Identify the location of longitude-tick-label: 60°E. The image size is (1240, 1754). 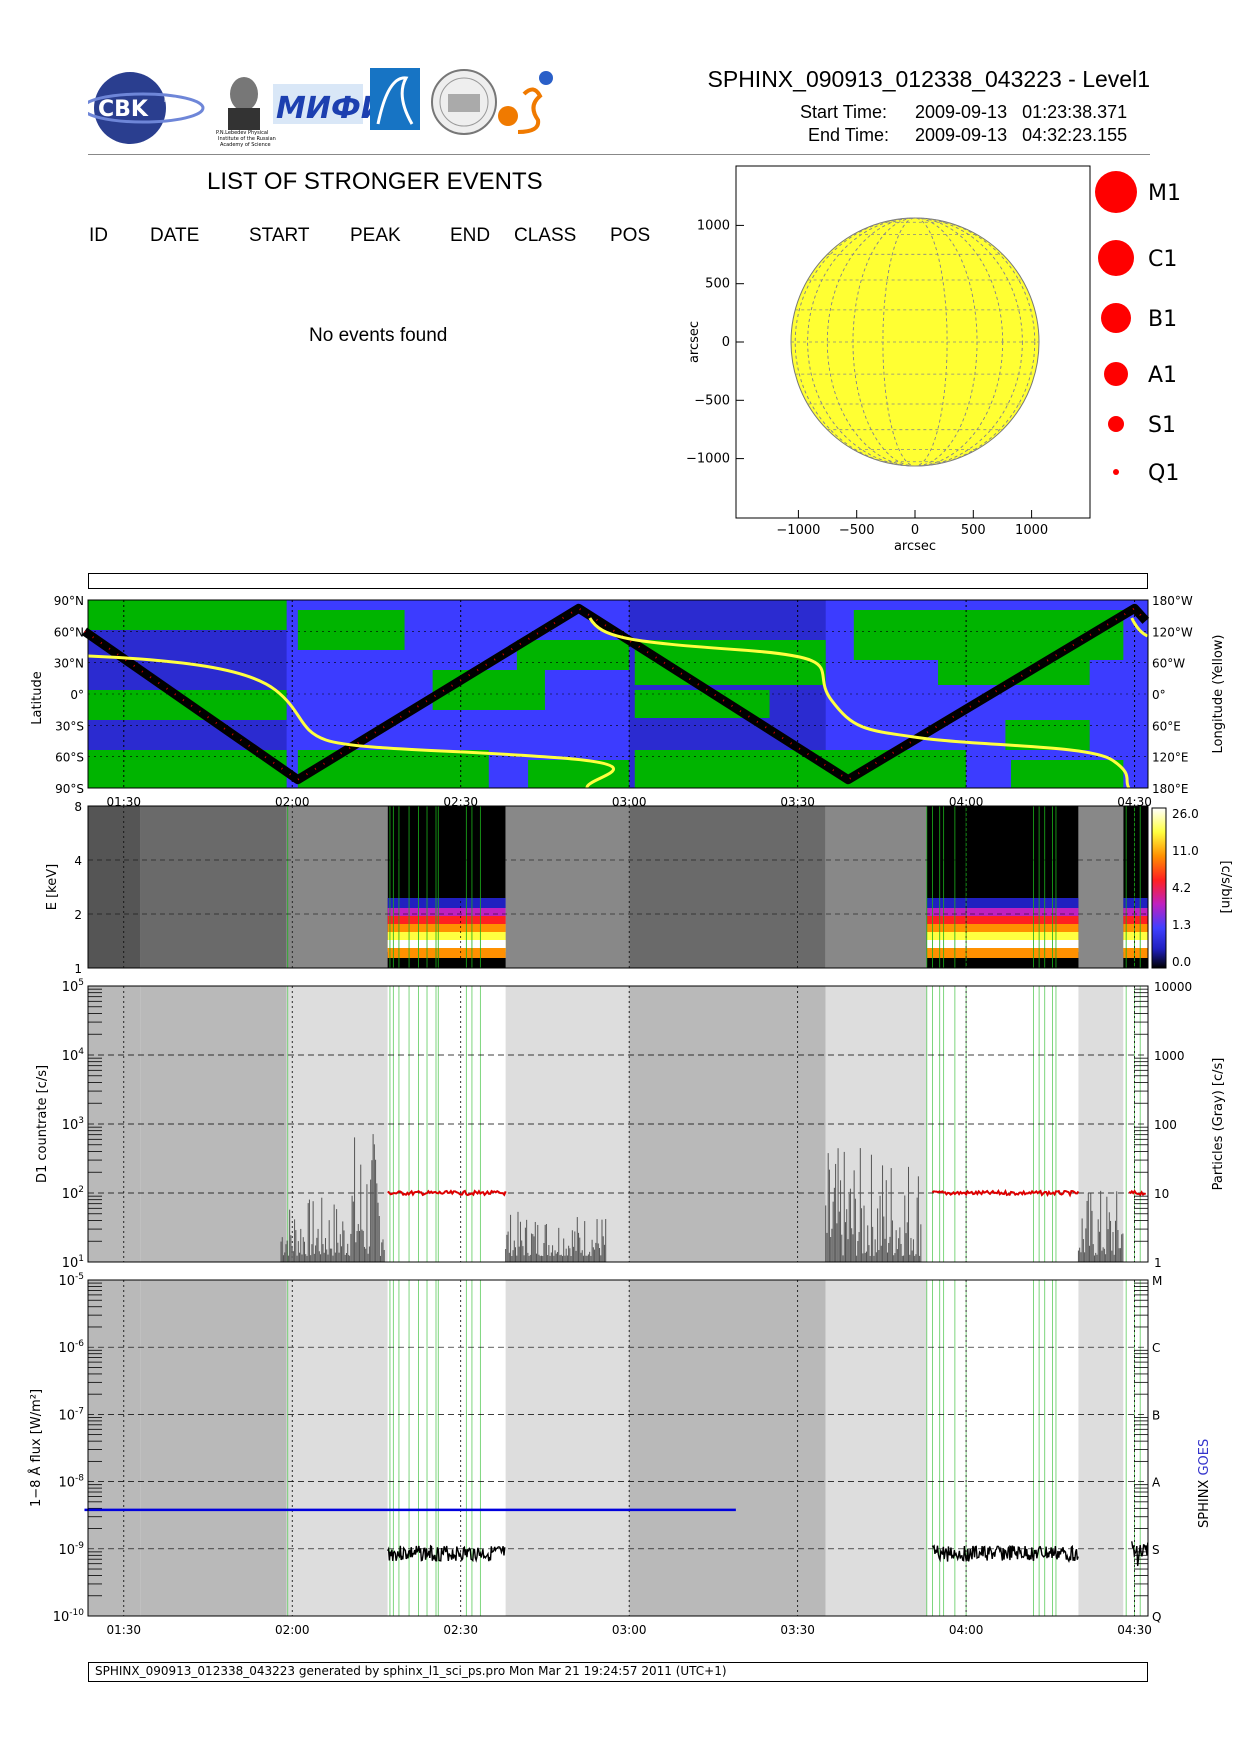
(1166, 726).